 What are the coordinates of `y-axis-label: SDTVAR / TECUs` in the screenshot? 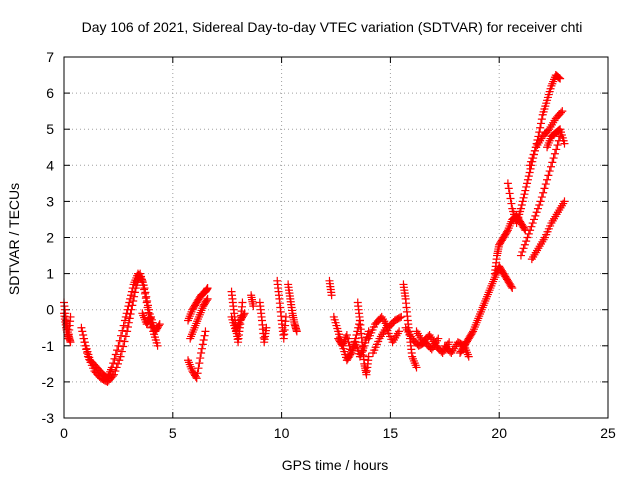 It's located at (14, 239).